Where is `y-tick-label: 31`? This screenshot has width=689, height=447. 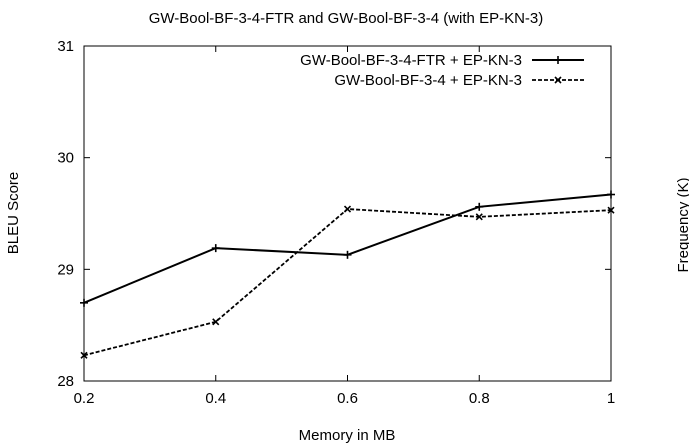 y-tick-label: 31 is located at coordinates (65, 46).